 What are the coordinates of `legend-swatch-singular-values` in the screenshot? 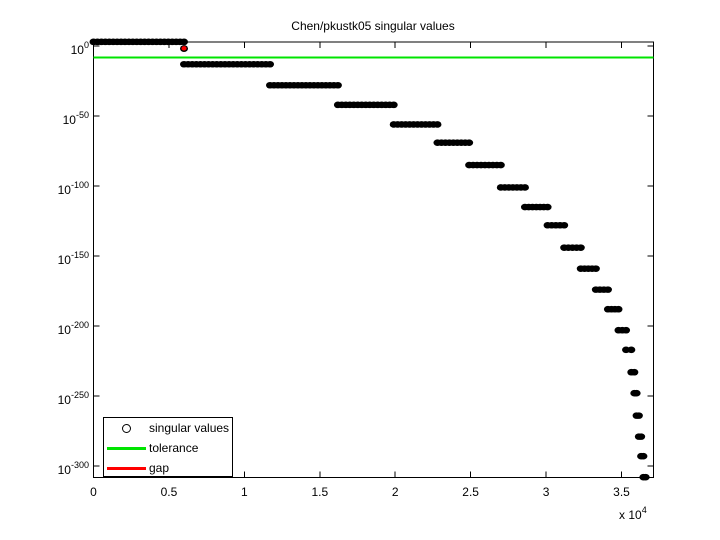 It's located at (126, 428).